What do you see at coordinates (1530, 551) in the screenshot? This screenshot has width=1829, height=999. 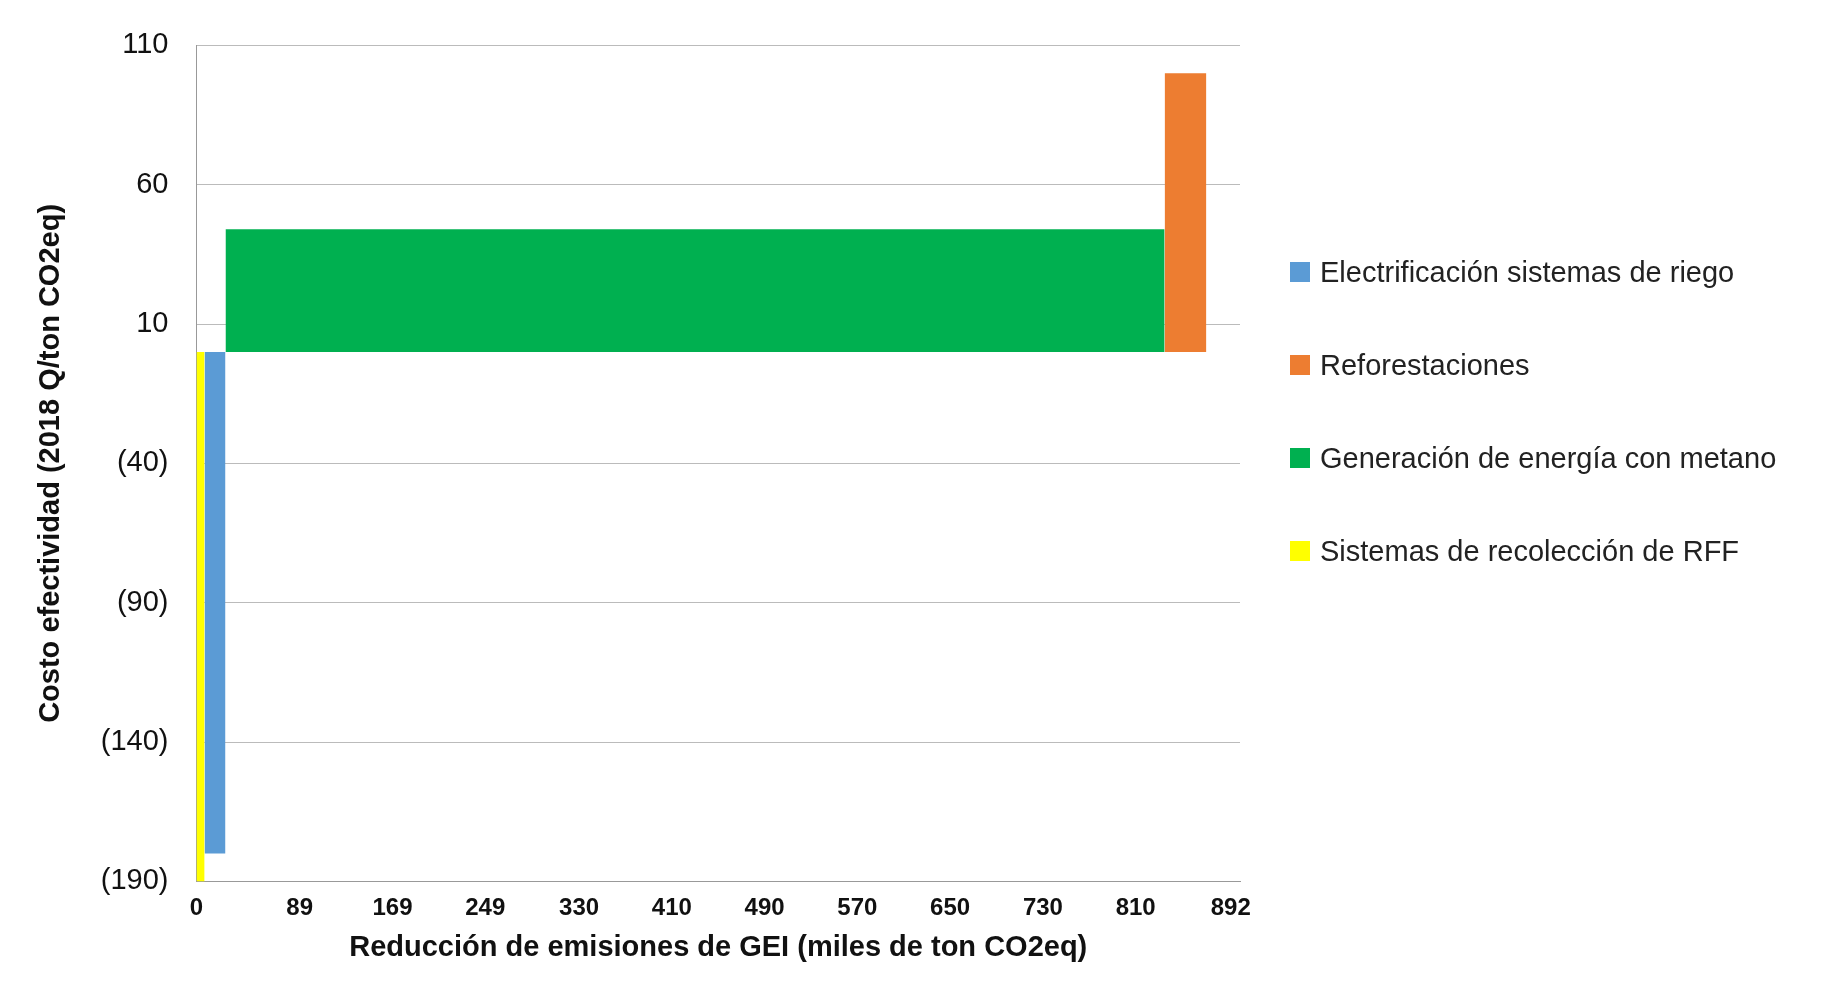 I see `legend-label: Sistemas de recolección de RFF` at bounding box center [1530, 551].